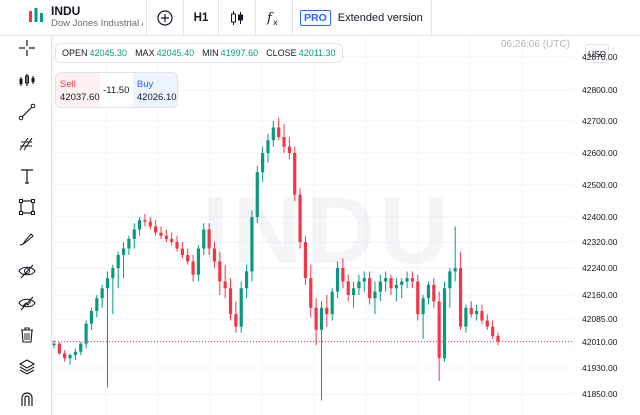 The height and width of the screenshot is (415, 640). I want to click on interval-button: H1, so click(201, 17).